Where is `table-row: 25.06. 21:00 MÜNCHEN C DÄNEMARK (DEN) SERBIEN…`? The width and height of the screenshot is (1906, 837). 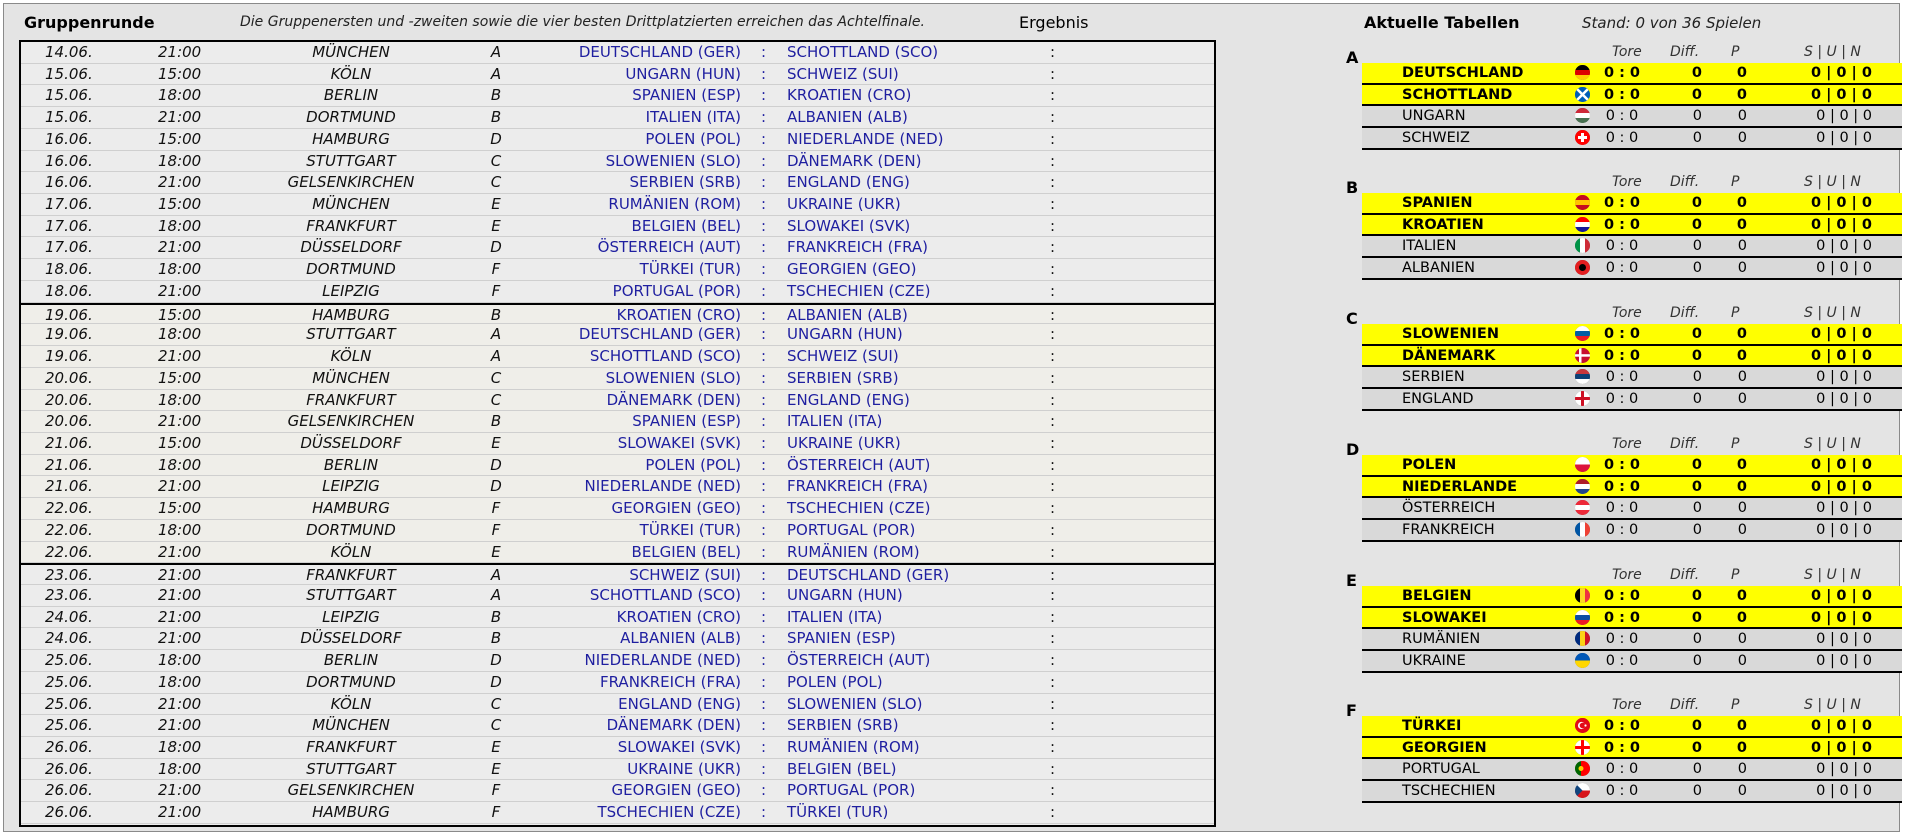
table-row: 25.06. 21:00 MÜNCHEN C DÄNEMARK (DEN) SERBIEN… is located at coordinates (617, 726).